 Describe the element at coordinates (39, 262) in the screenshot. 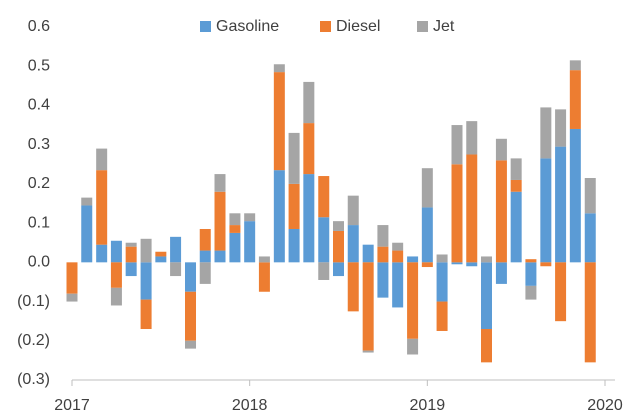

I see `y-tick-label: 0.0` at that location.